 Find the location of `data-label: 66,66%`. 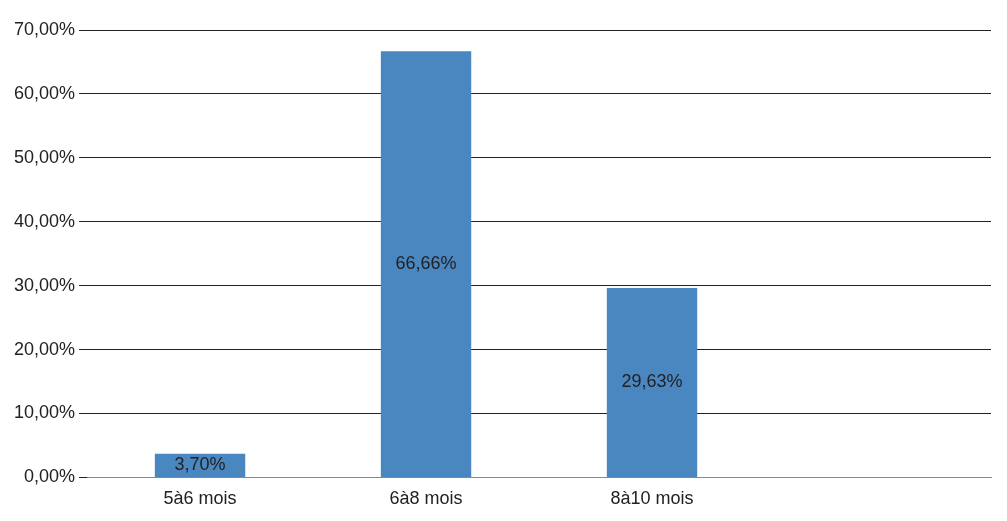

data-label: 66,66% is located at coordinates (426, 263).